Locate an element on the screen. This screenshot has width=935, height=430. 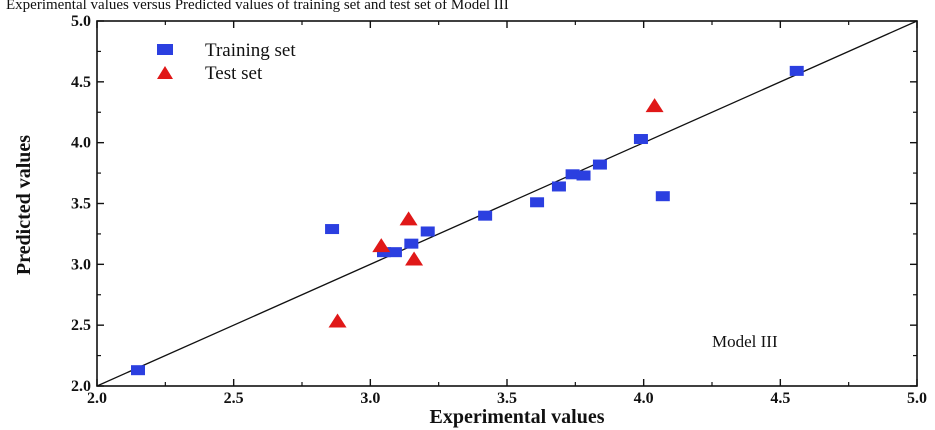
legend-test-label: Test set is located at coordinates (234, 73).